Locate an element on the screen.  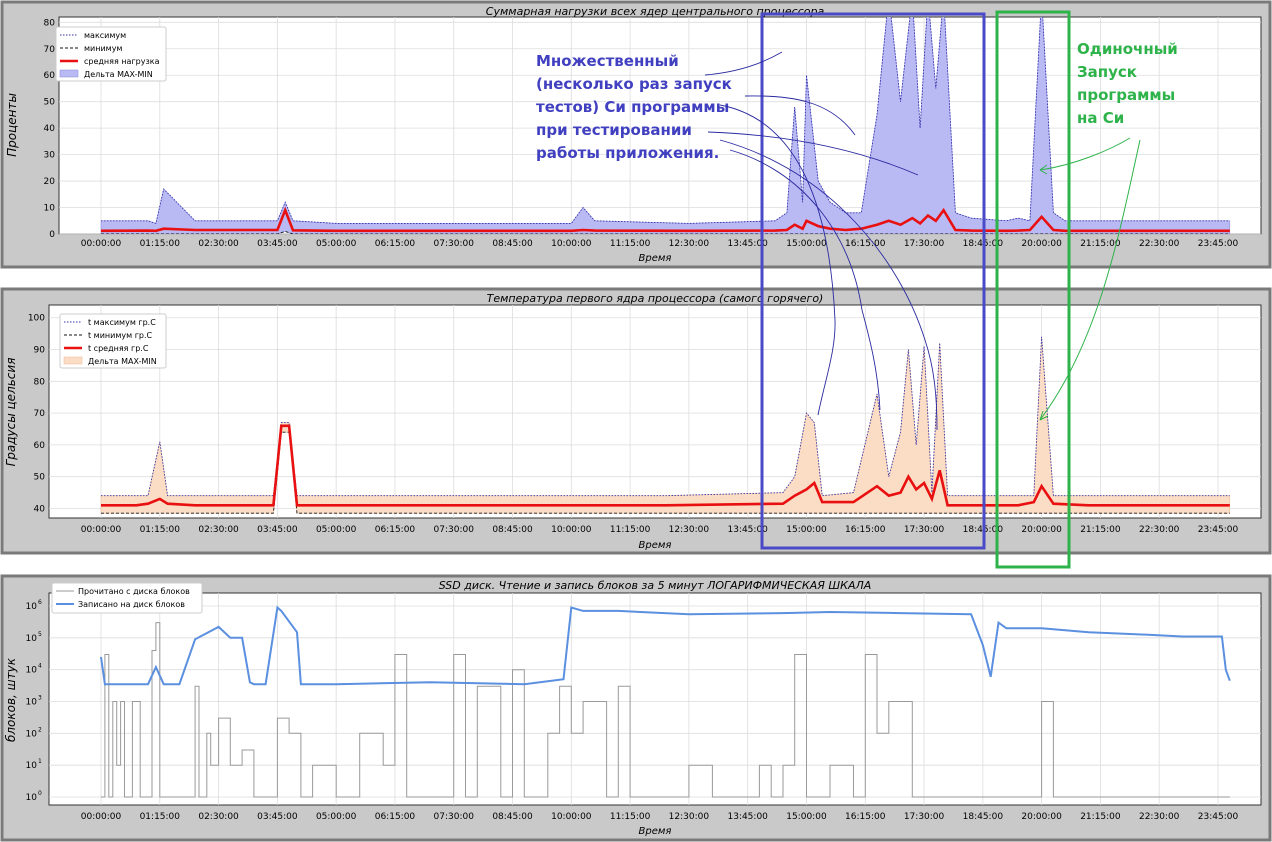
legend-tdelta-swatch is located at coordinates (73, 360).